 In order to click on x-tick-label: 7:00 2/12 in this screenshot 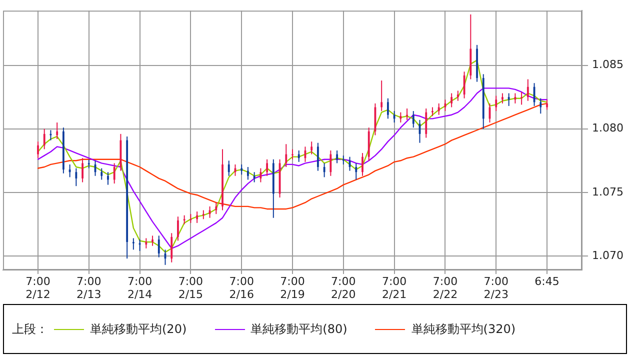, I will do `click(38, 288)`.